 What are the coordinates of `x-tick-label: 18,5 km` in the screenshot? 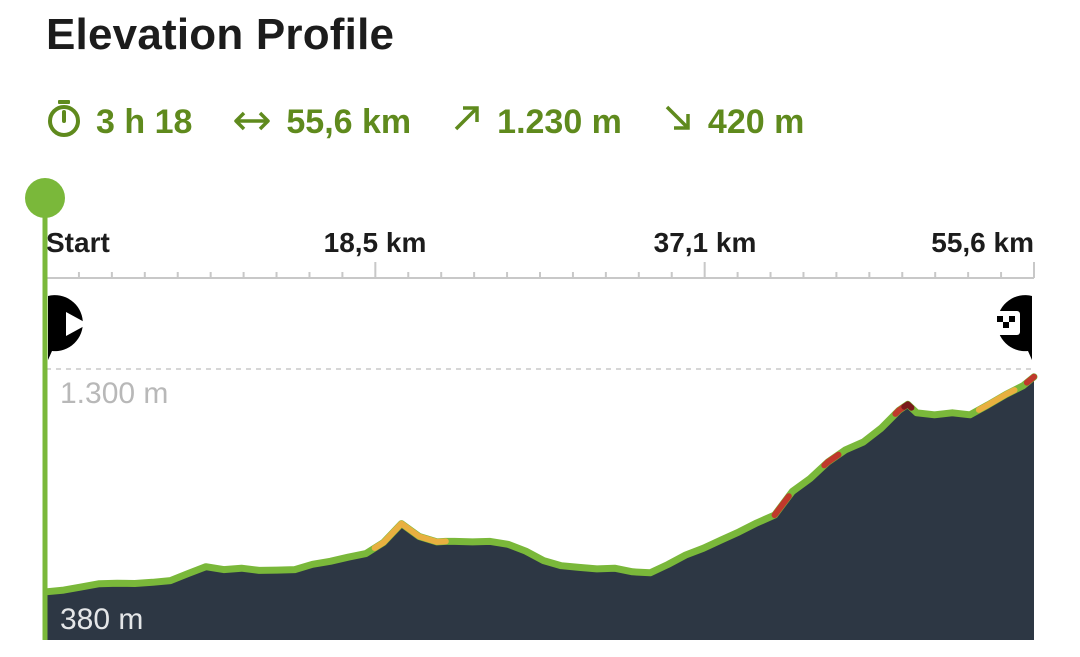 It's located at (375, 242).